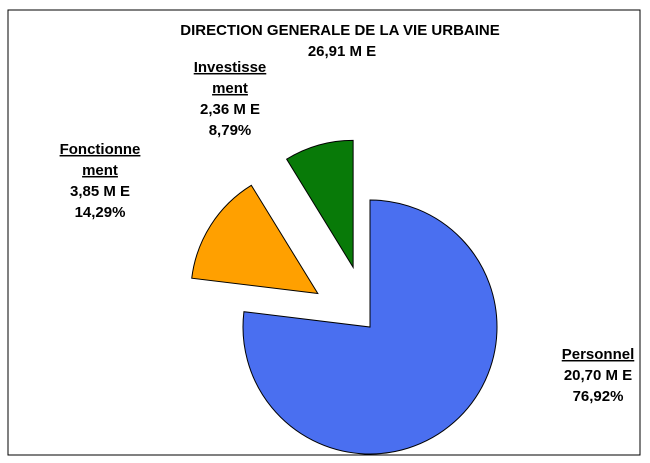 Image resolution: width=650 pixels, height=463 pixels. I want to click on value-label: 2,36 M E, so click(230, 109).